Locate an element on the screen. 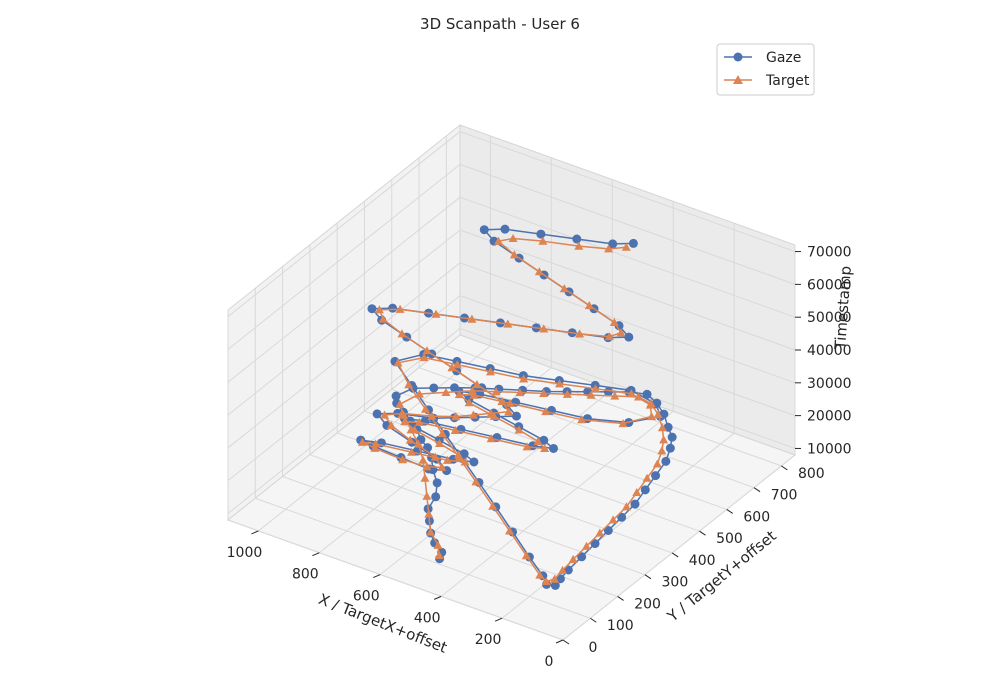  x-tick-label: 400 is located at coordinates (427, 618).